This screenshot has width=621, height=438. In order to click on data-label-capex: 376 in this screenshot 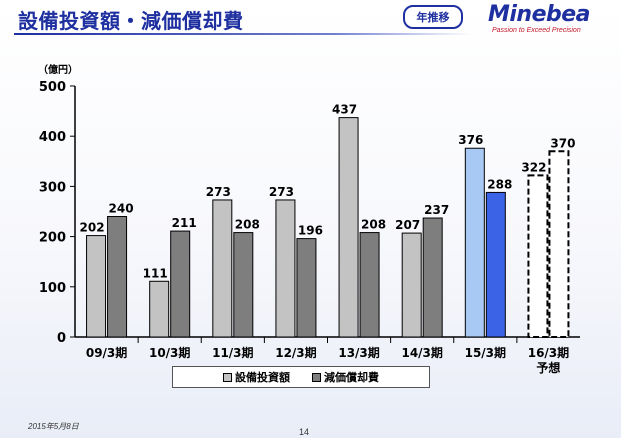, I will do `click(470, 140)`.